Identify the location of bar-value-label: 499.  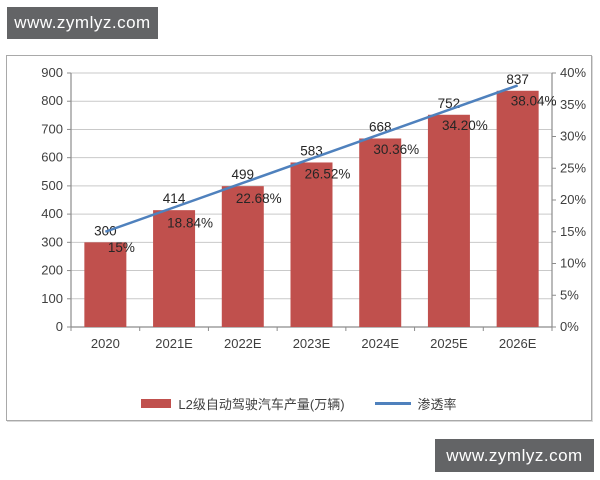
(243, 174).